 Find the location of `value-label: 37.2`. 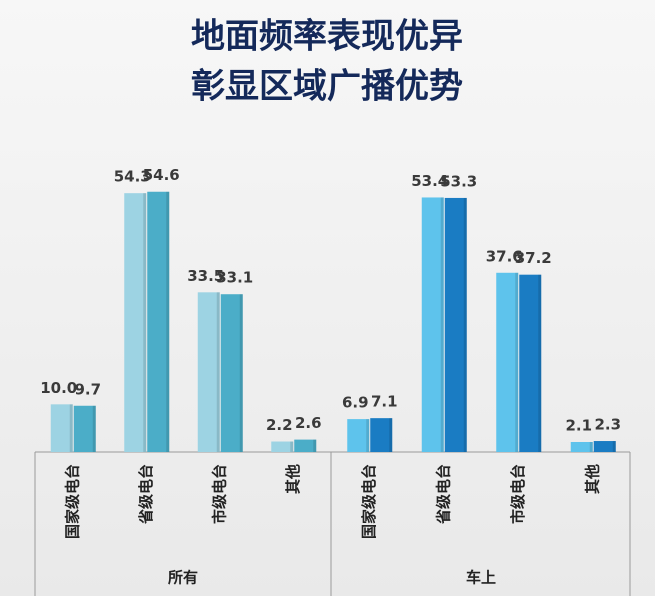

value-label: 37.2 is located at coordinates (533, 258).